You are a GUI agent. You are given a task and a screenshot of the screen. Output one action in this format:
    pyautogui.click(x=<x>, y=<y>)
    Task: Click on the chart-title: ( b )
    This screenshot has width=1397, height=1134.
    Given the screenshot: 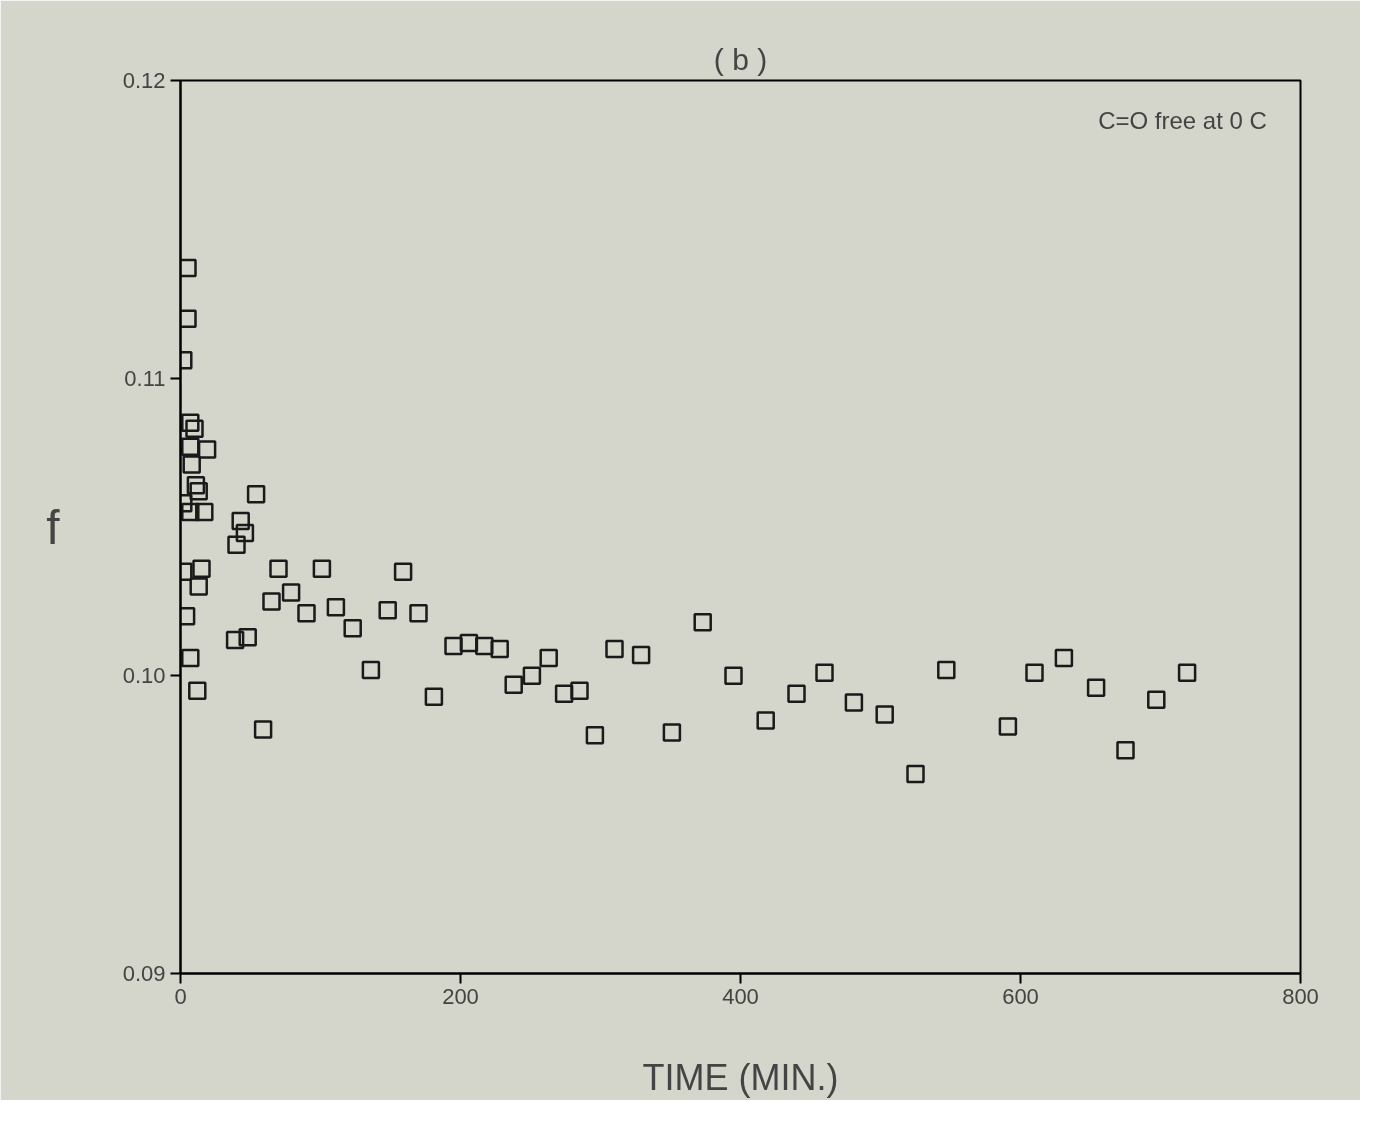 What is the action you would take?
    pyautogui.click(x=740, y=59)
    